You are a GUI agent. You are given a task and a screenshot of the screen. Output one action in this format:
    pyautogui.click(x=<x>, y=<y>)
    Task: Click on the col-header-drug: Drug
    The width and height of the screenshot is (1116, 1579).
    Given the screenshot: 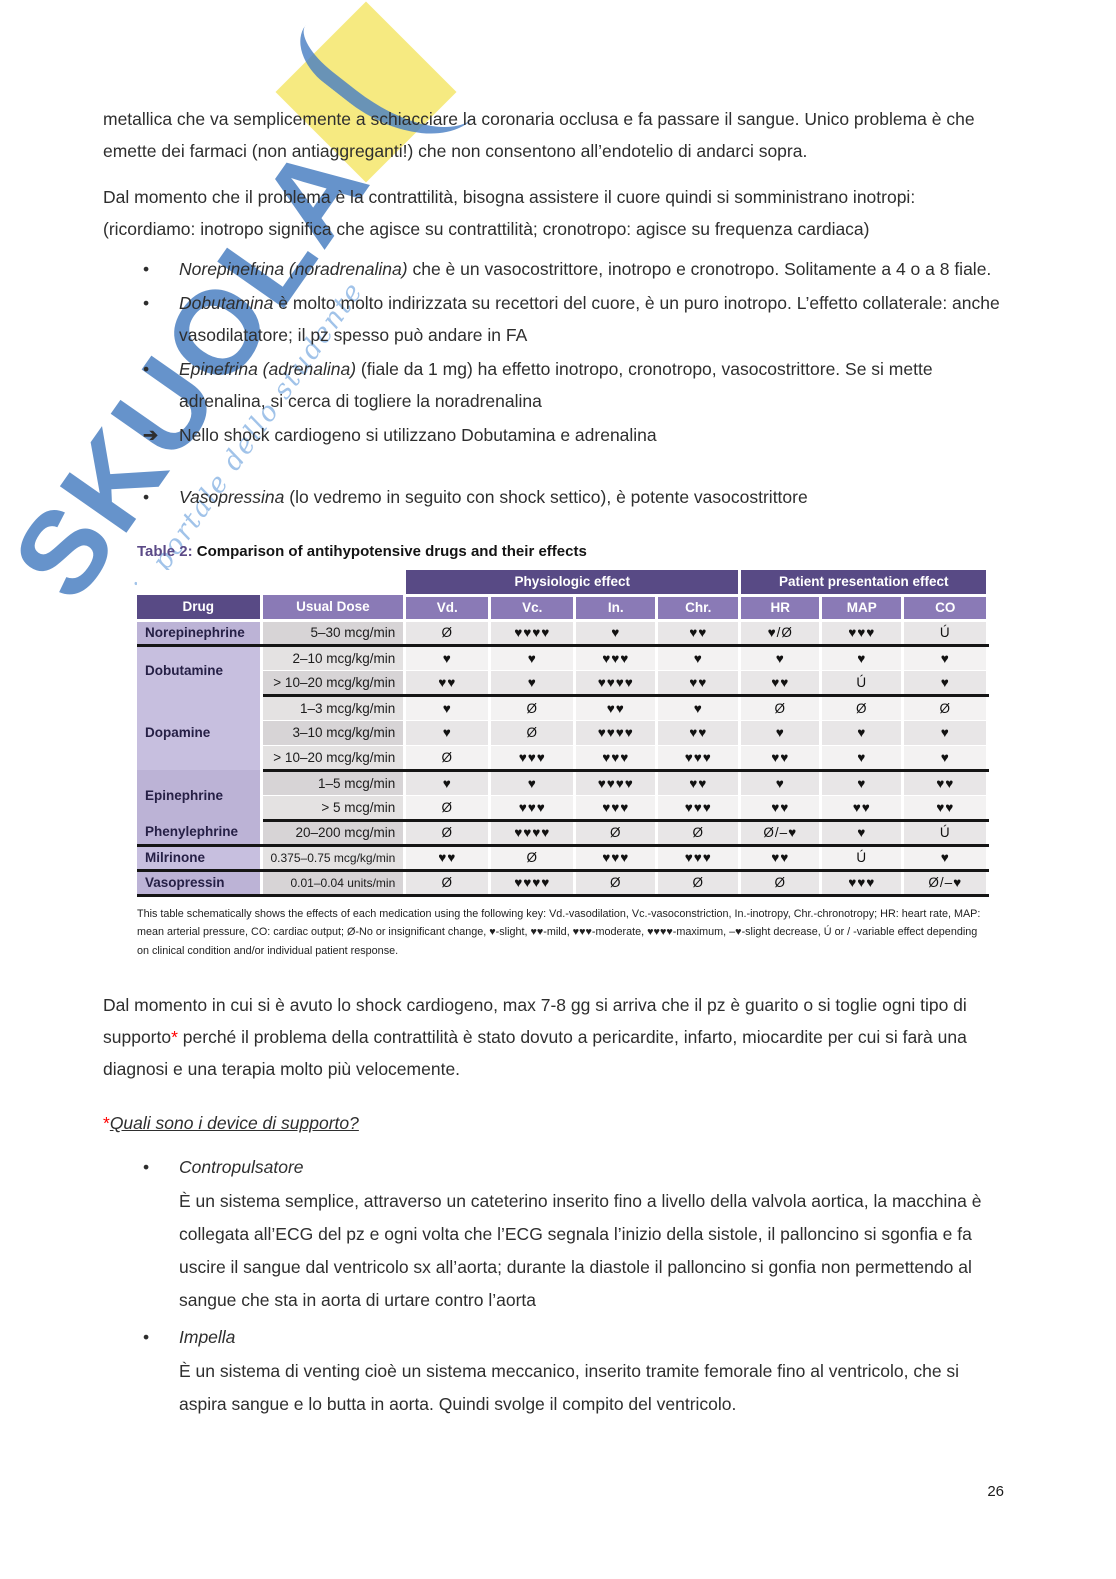 What is the action you would take?
    pyautogui.click(x=200, y=608)
    